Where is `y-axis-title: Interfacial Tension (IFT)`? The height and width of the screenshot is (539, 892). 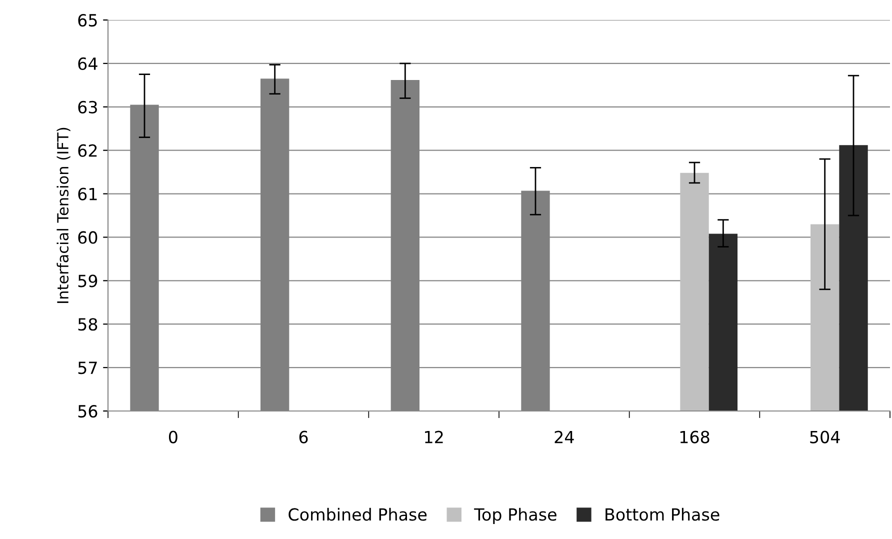
y-axis-title: Interfacial Tension (IFT) is located at coordinates (63, 215).